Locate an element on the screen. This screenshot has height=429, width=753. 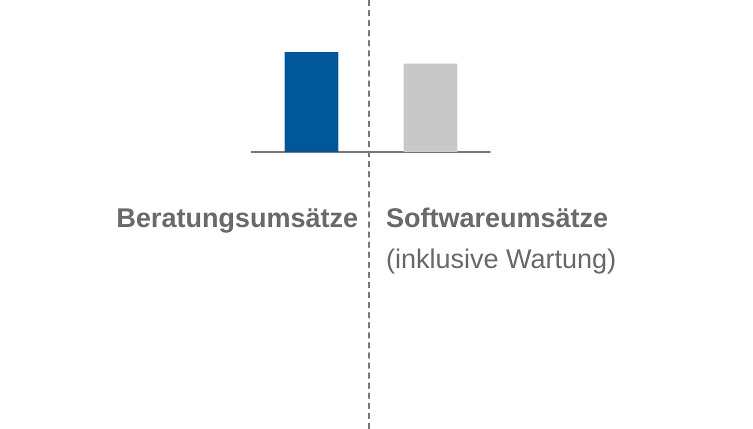
x-tick-label: Beratungsumsätze is located at coordinates (237, 218).